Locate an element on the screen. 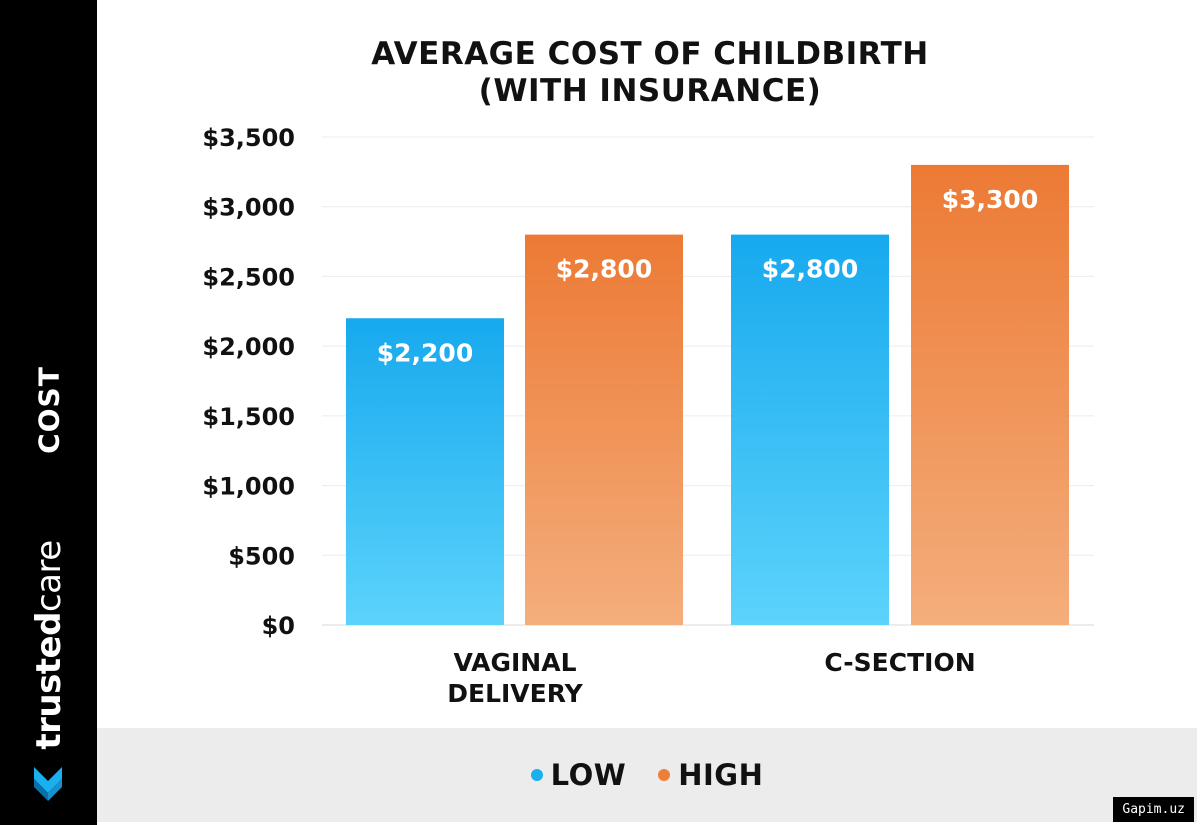 The height and width of the screenshot is (825, 1200). heart-chevron-icon is located at coordinates (48, 784).